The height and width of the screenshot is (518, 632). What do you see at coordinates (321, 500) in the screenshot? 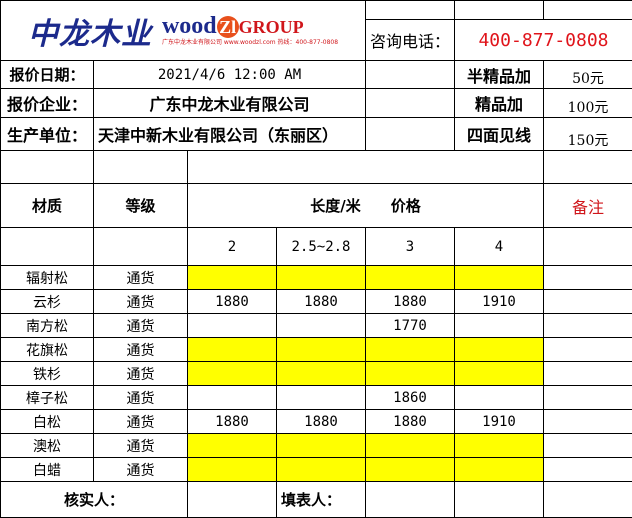
I see `filler-label: 填表人：` at bounding box center [321, 500].